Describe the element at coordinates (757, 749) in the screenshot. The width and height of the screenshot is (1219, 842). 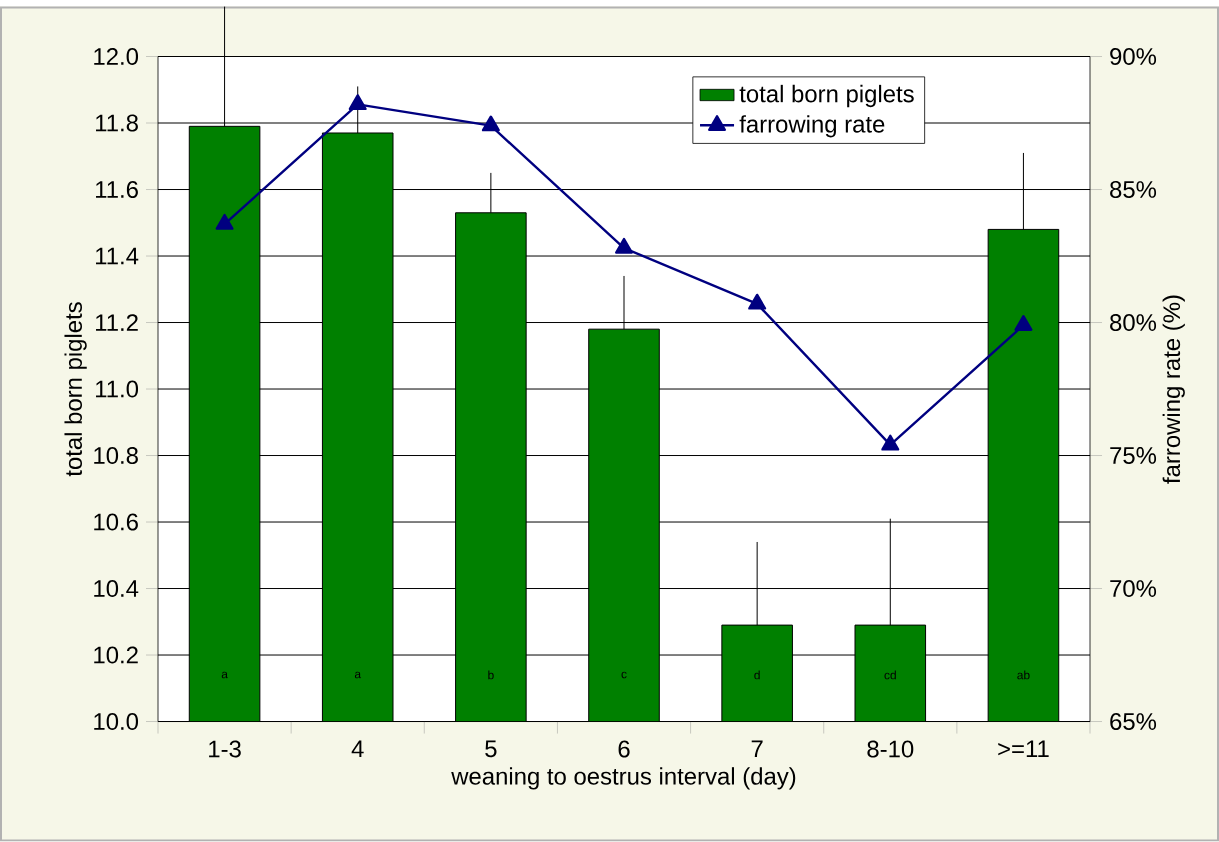
I see `x-tick-label: 7` at that location.